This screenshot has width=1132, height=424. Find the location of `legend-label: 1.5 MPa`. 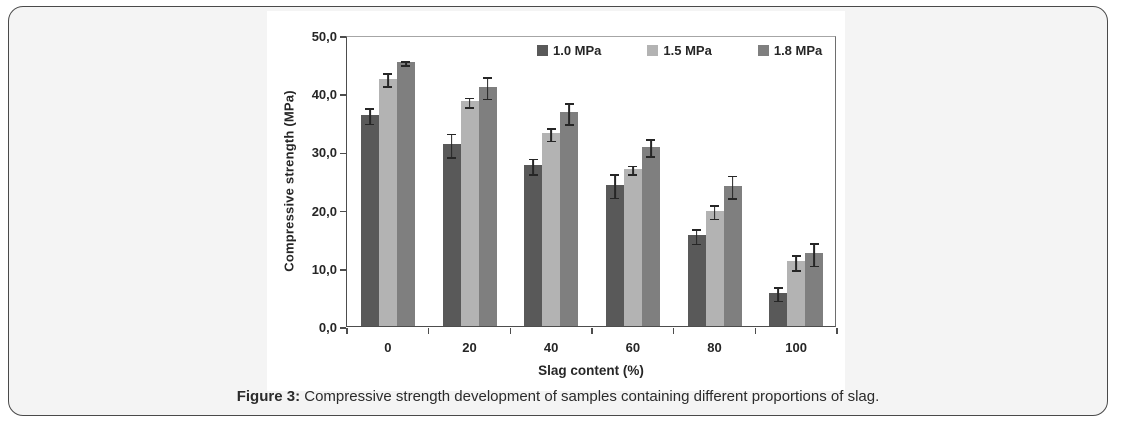

legend-label: 1.5 MPa is located at coordinates (687, 50).